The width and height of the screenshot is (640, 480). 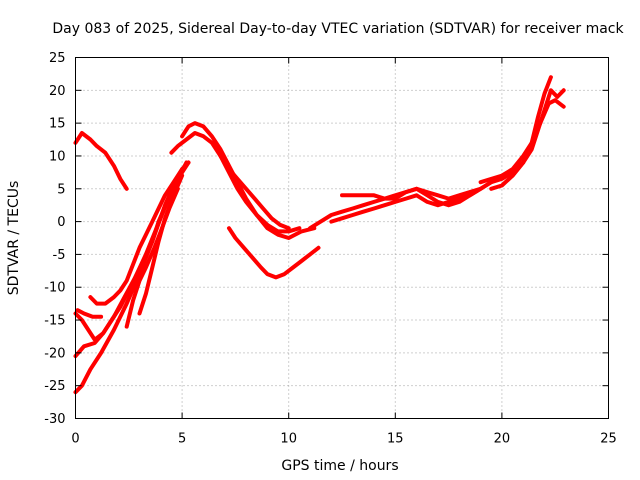 What do you see at coordinates (54, 321) in the screenshot?
I see `y-tick-label: -15` at bounding box center [54, 321].